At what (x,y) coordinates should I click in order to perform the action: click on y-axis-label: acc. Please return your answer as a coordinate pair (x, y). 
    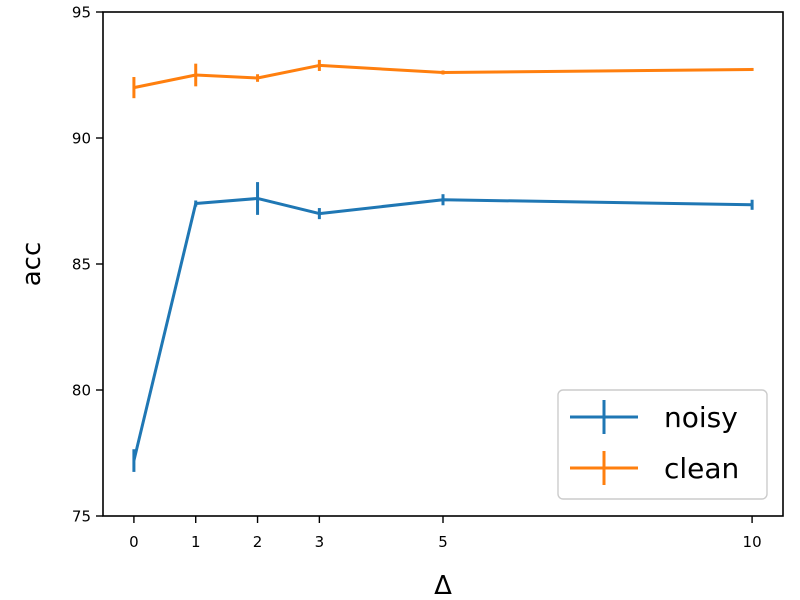
    Looking at the image, I should click on (32, 264).